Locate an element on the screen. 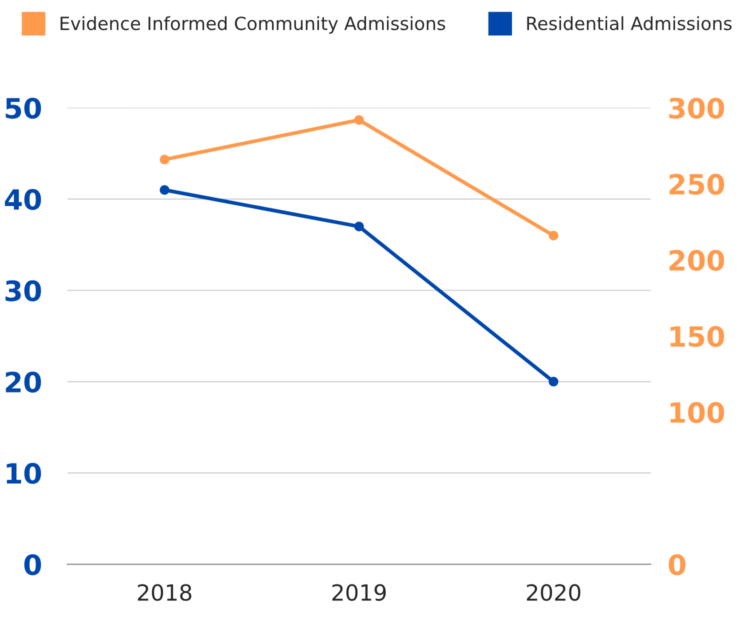 The width and height of the screenshot is (748, 634). y2-tick-label: 250 is located at coordinates (697, 184).